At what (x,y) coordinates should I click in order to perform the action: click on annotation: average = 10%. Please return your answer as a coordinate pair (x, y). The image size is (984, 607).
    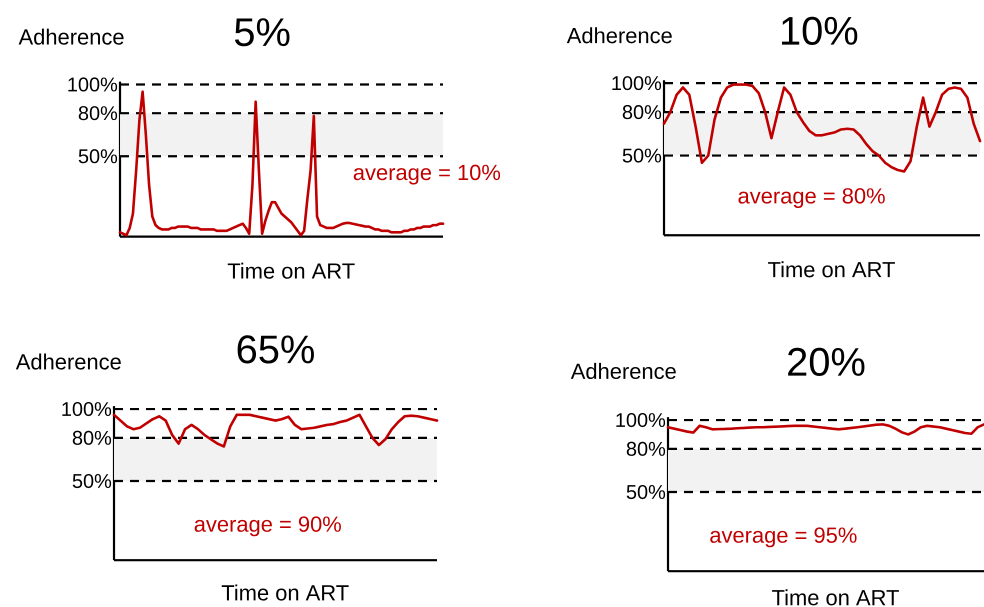
    Looking at the image, I should click on (427, 174).